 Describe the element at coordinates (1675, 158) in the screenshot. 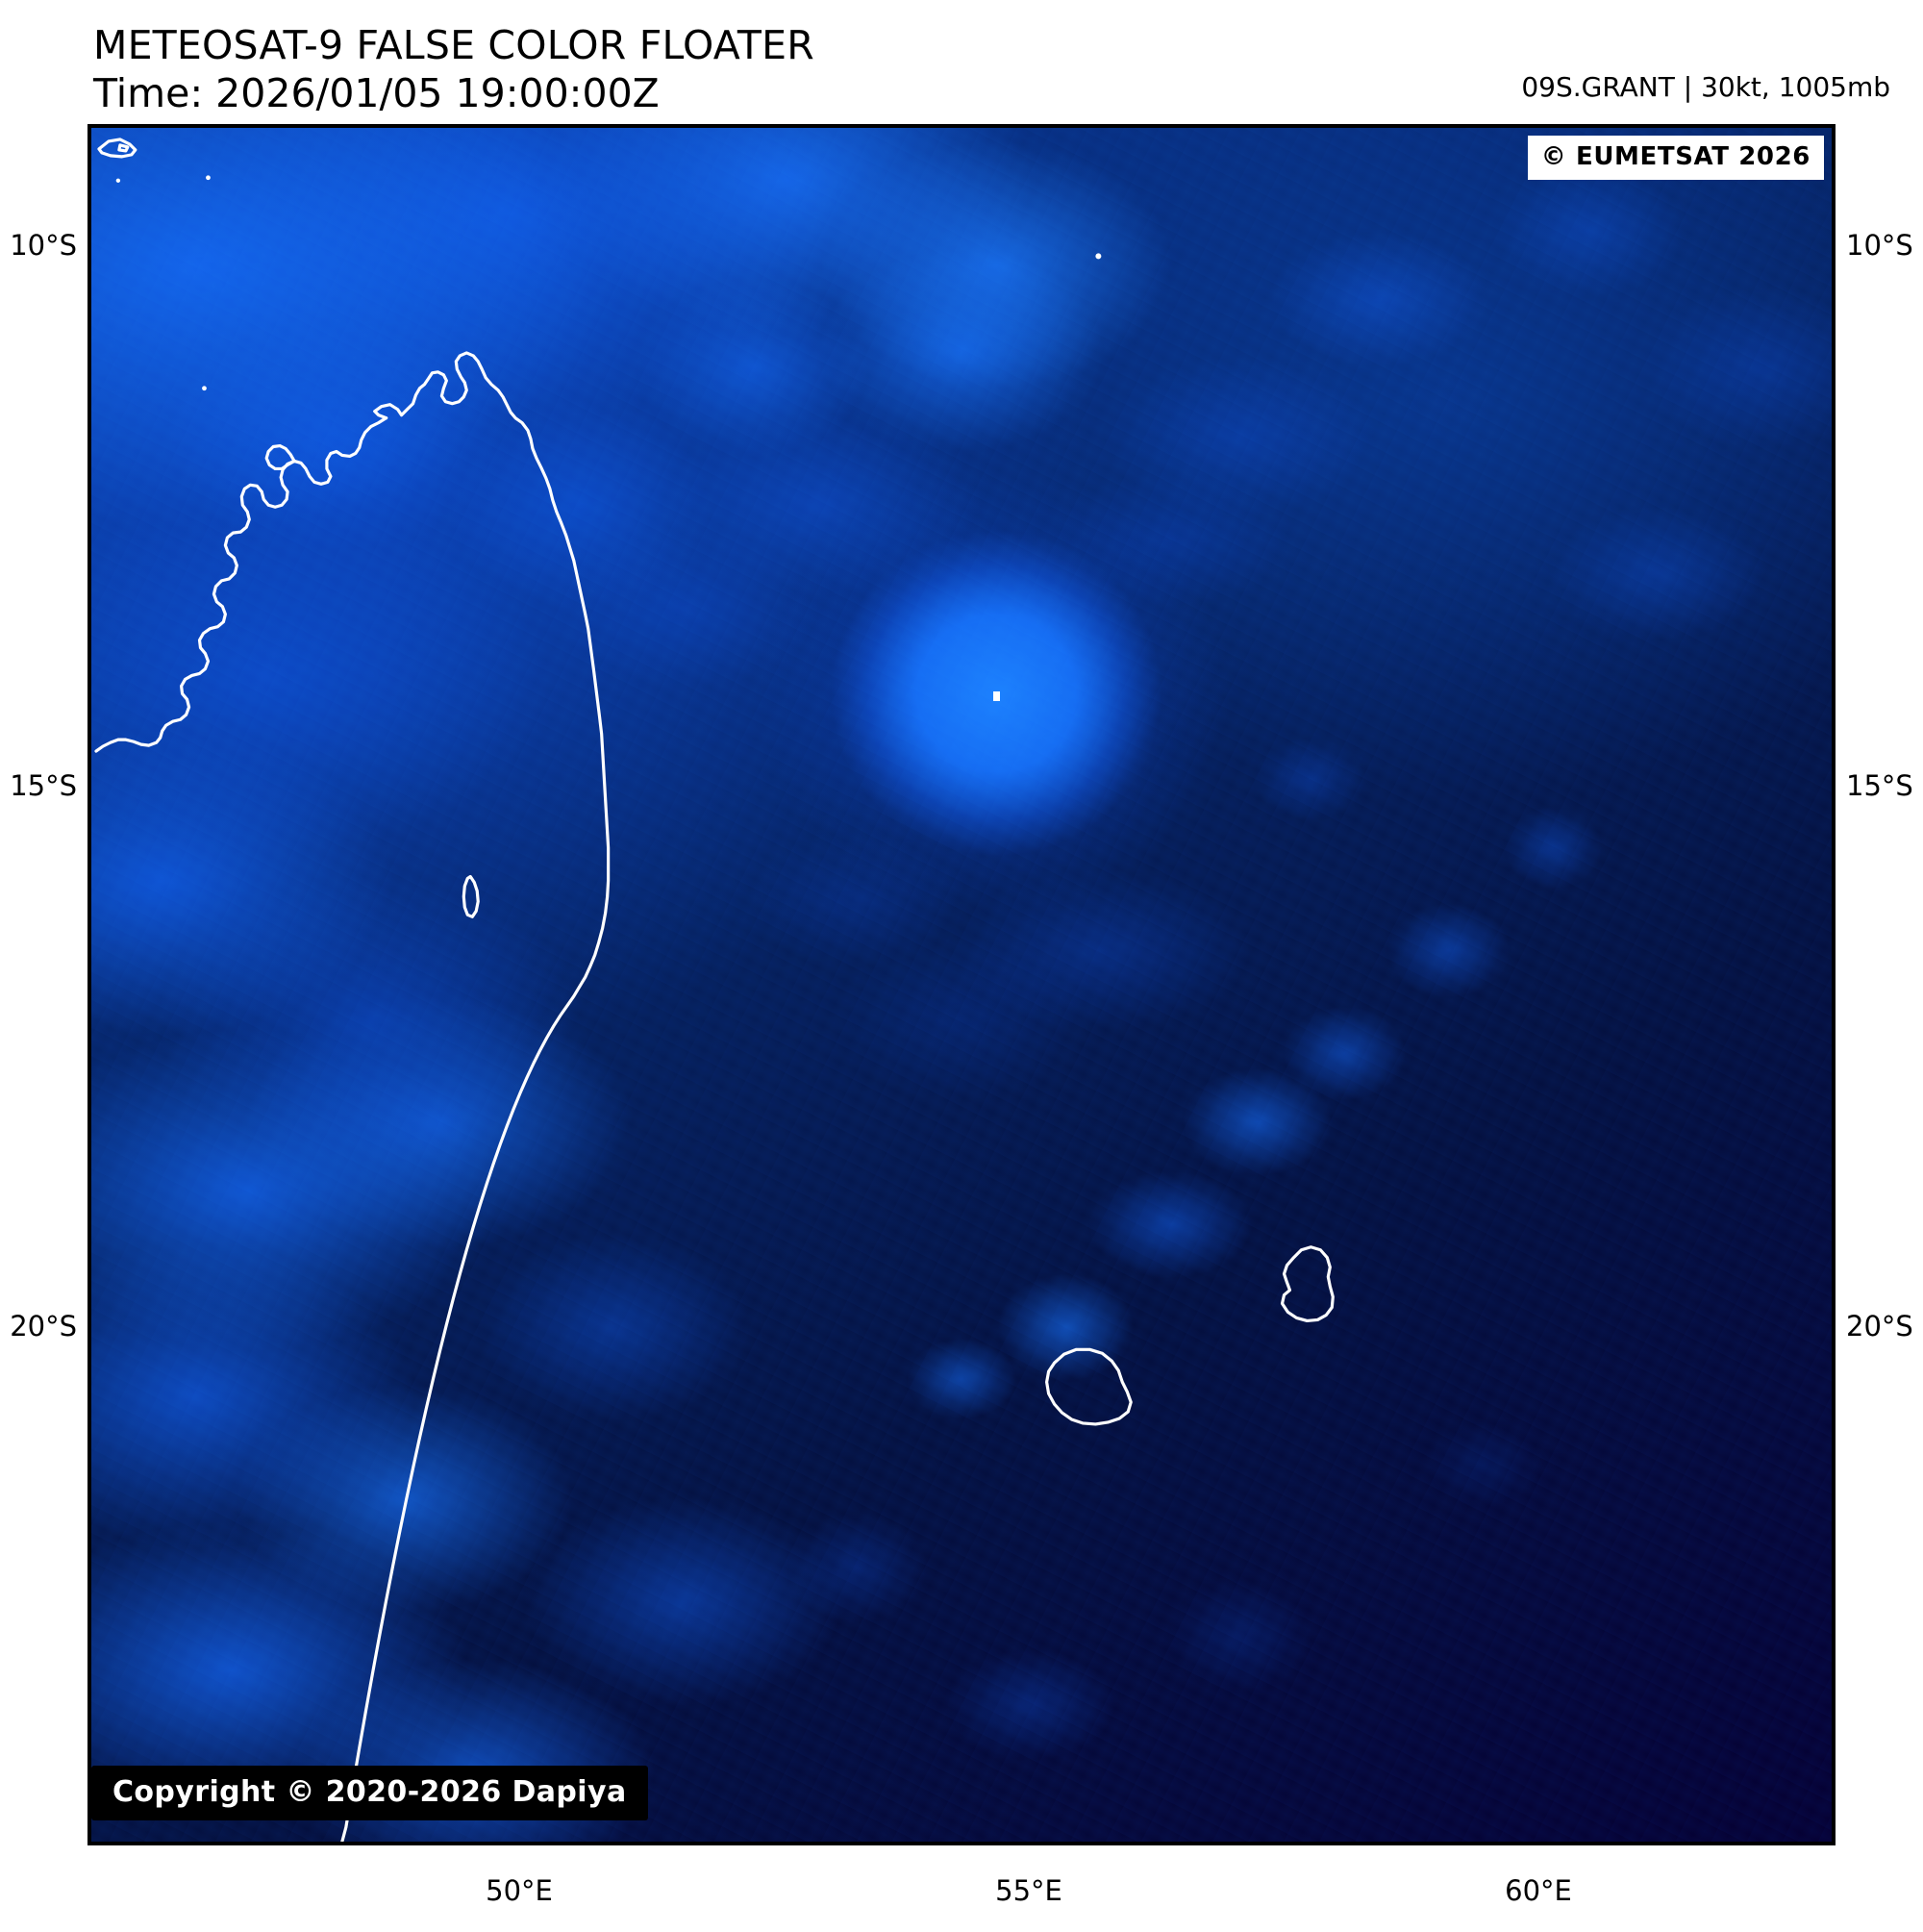

I see `eumetsat-credit-badge: © EUMETSAT 2026` at that location.